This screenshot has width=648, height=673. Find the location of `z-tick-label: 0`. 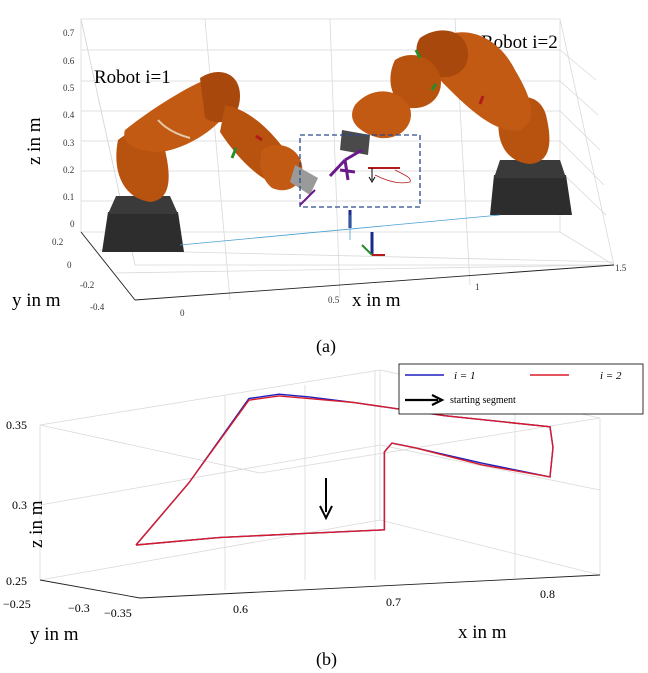

z-tick-label: 0 is located at coordinates (72, 224).